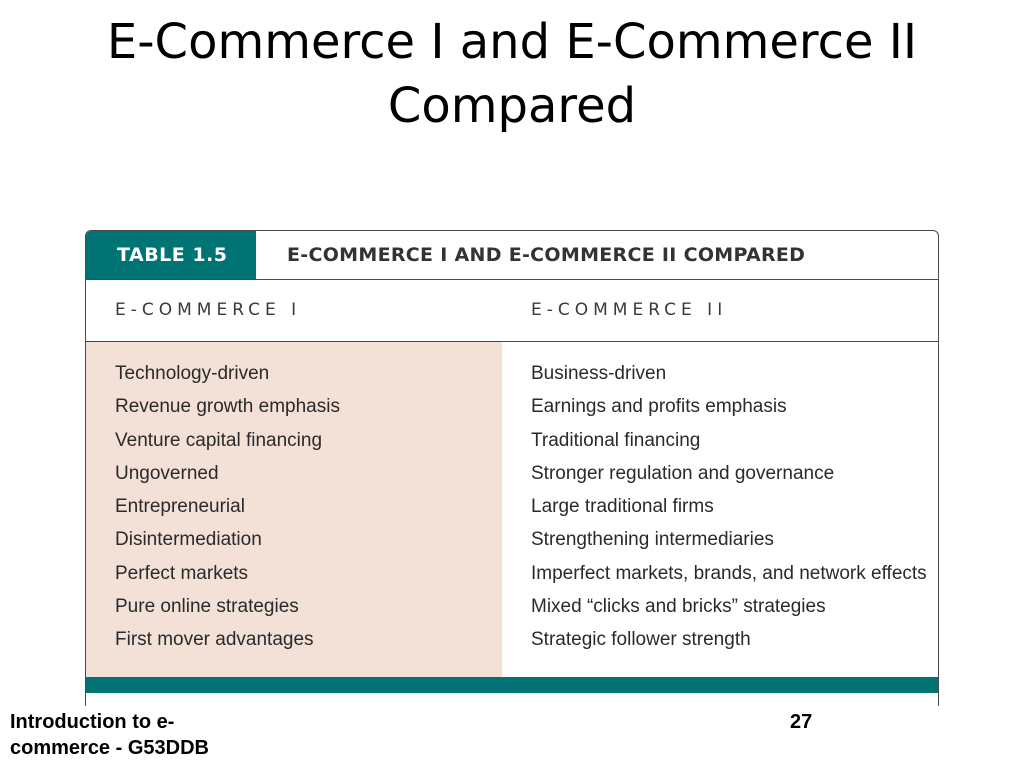 Image resolution: width=1024 pixels, height=768 pixels. What do you see at coordinates (512, 106) in the screenshot?
I see `slide-title-line: Compared` at bounding box center [512, 106].